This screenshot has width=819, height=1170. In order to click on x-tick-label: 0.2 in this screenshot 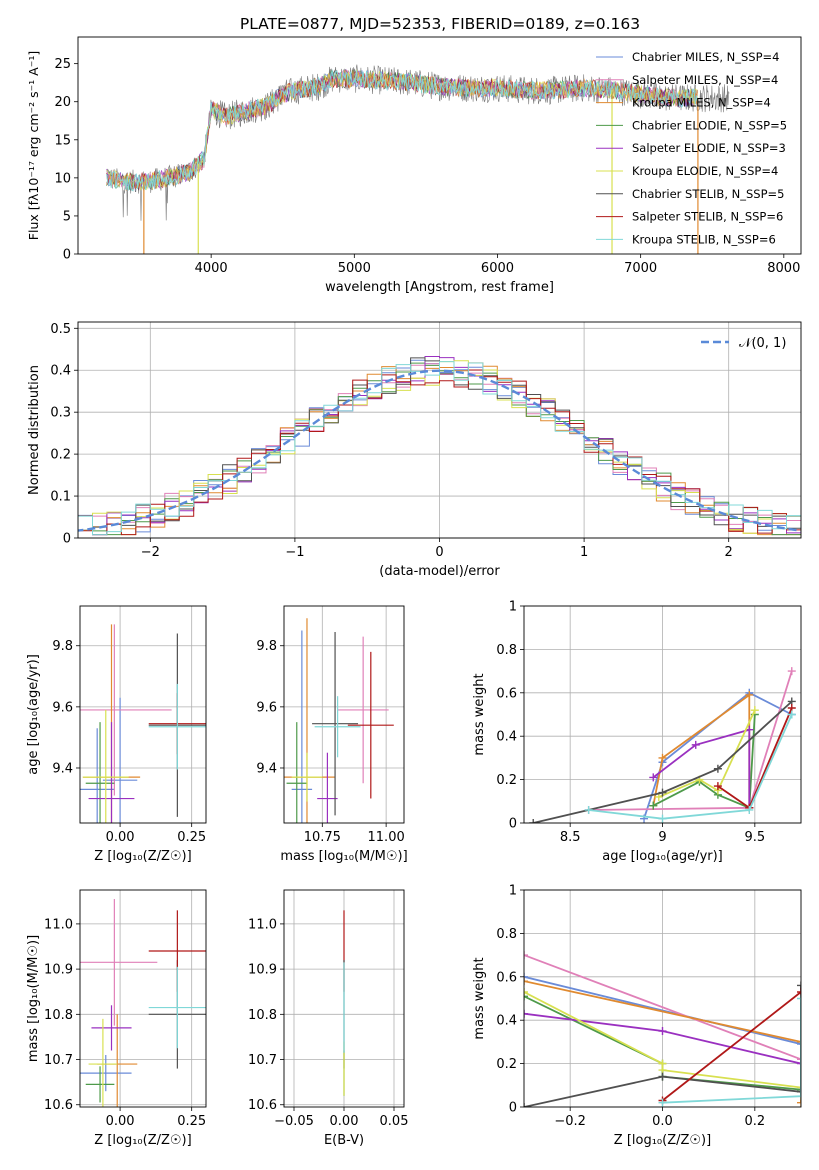, I will do `click(754, 1121)`.